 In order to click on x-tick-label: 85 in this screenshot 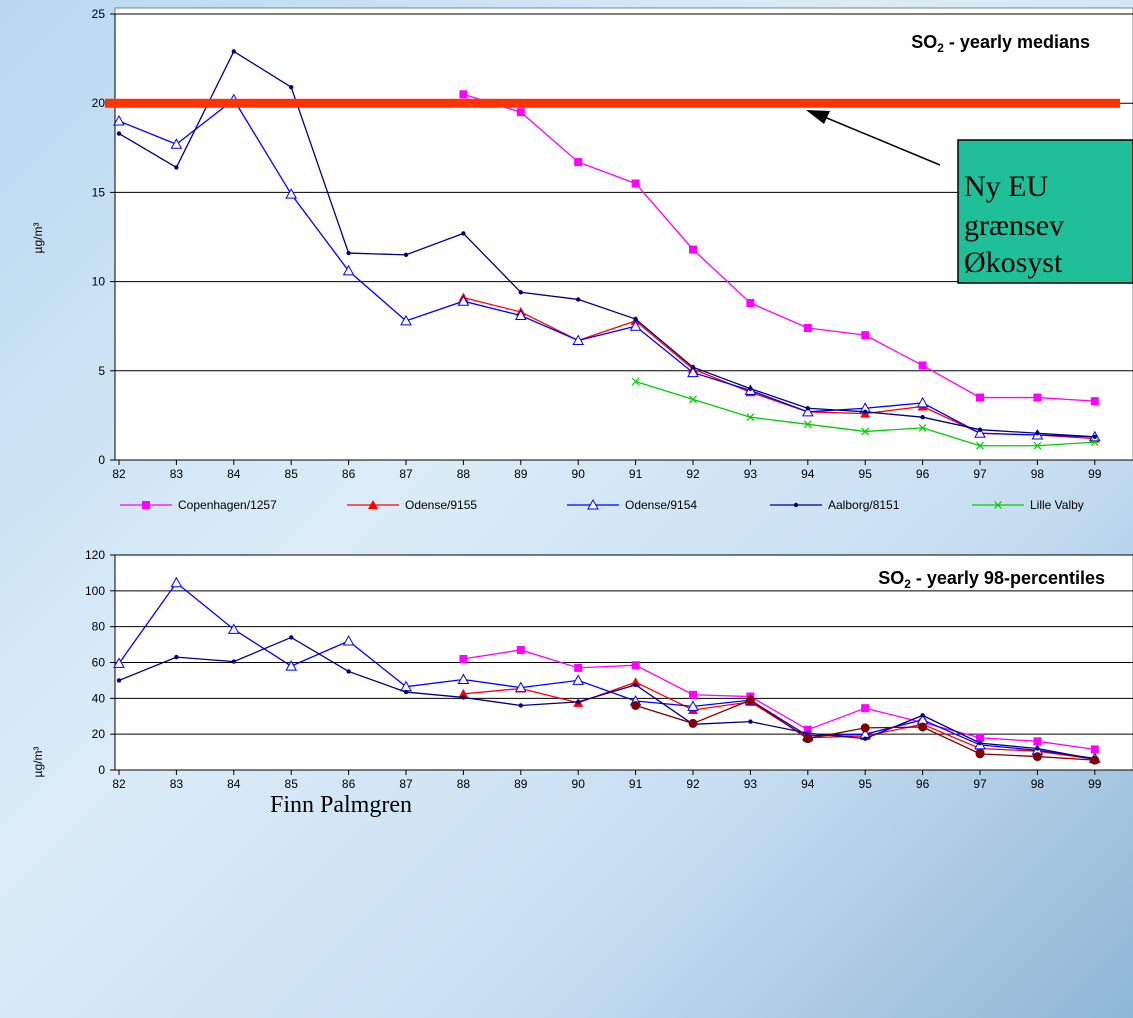, I will do `click(292, 784)`.